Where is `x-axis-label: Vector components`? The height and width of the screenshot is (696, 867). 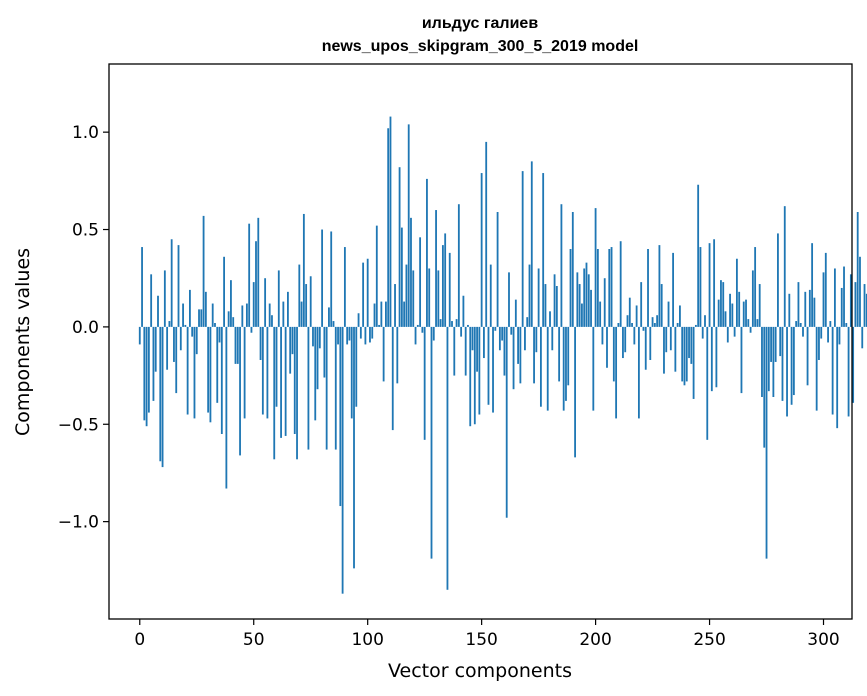
x-axis-label: Vector components is located at coordinates (480, 671).